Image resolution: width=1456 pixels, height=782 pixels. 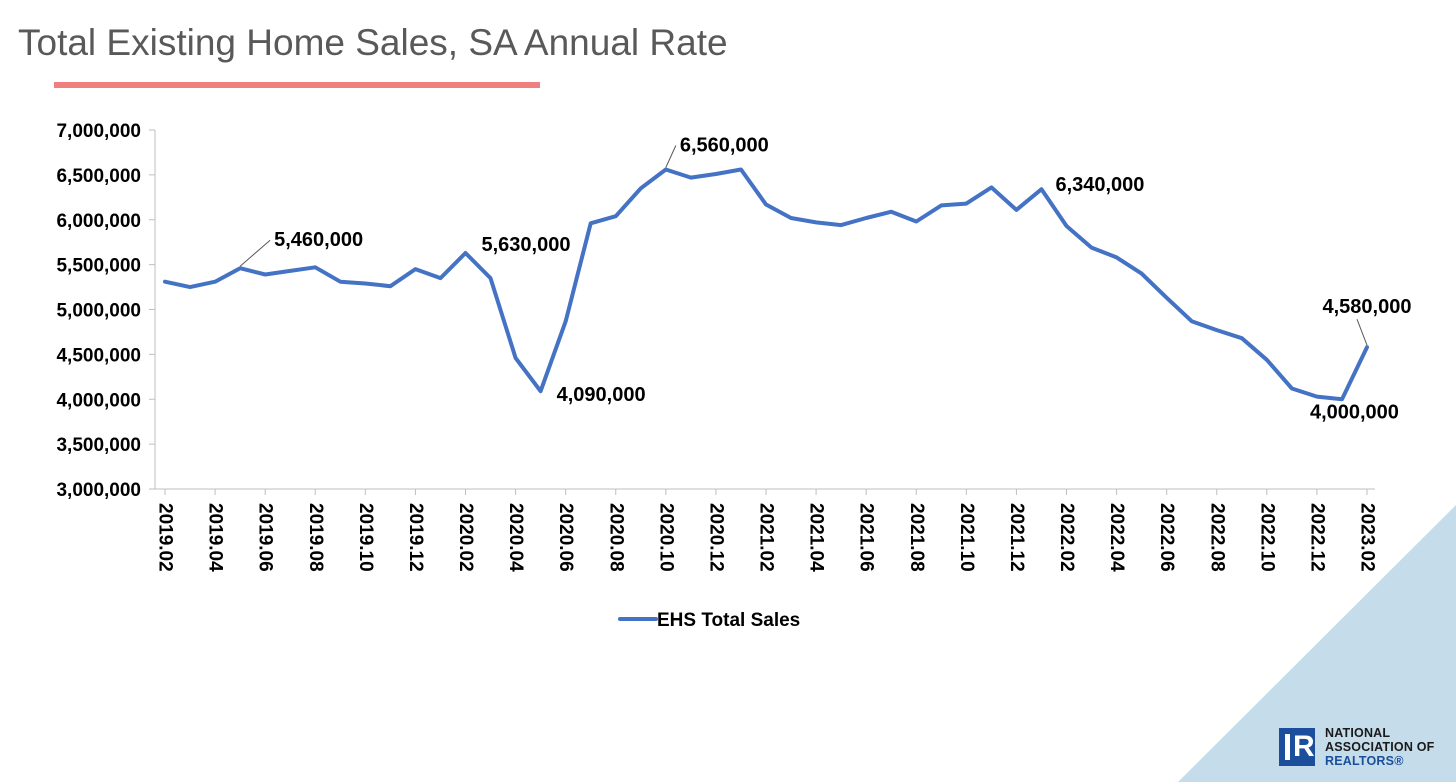 I want to click on x-tick-label: 2020.04, so click(x=515, y=537).